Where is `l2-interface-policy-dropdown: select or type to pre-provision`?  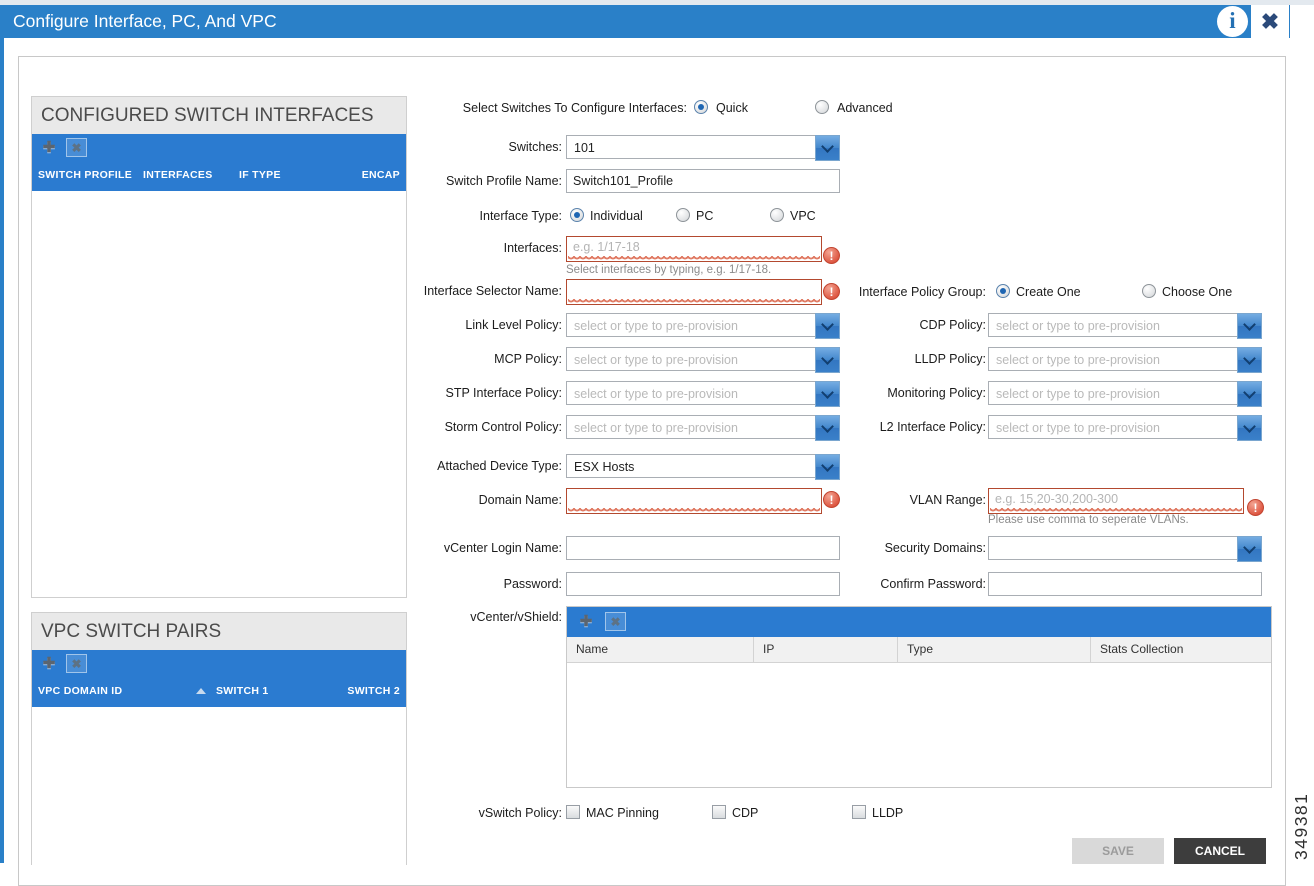
l2-interface-policy-dropdown: select or type to pre-provision is located at coordinates (1125, 428).